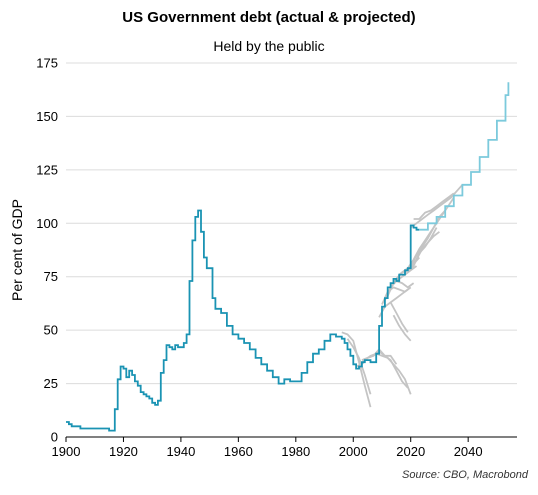  I want to click on axes-group, so click(291, 439).